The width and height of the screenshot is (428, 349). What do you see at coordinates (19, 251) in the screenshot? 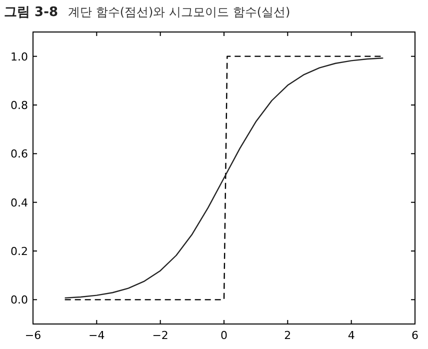
I see `y-tick-label: 0.2` at bounding box center [19, 251].